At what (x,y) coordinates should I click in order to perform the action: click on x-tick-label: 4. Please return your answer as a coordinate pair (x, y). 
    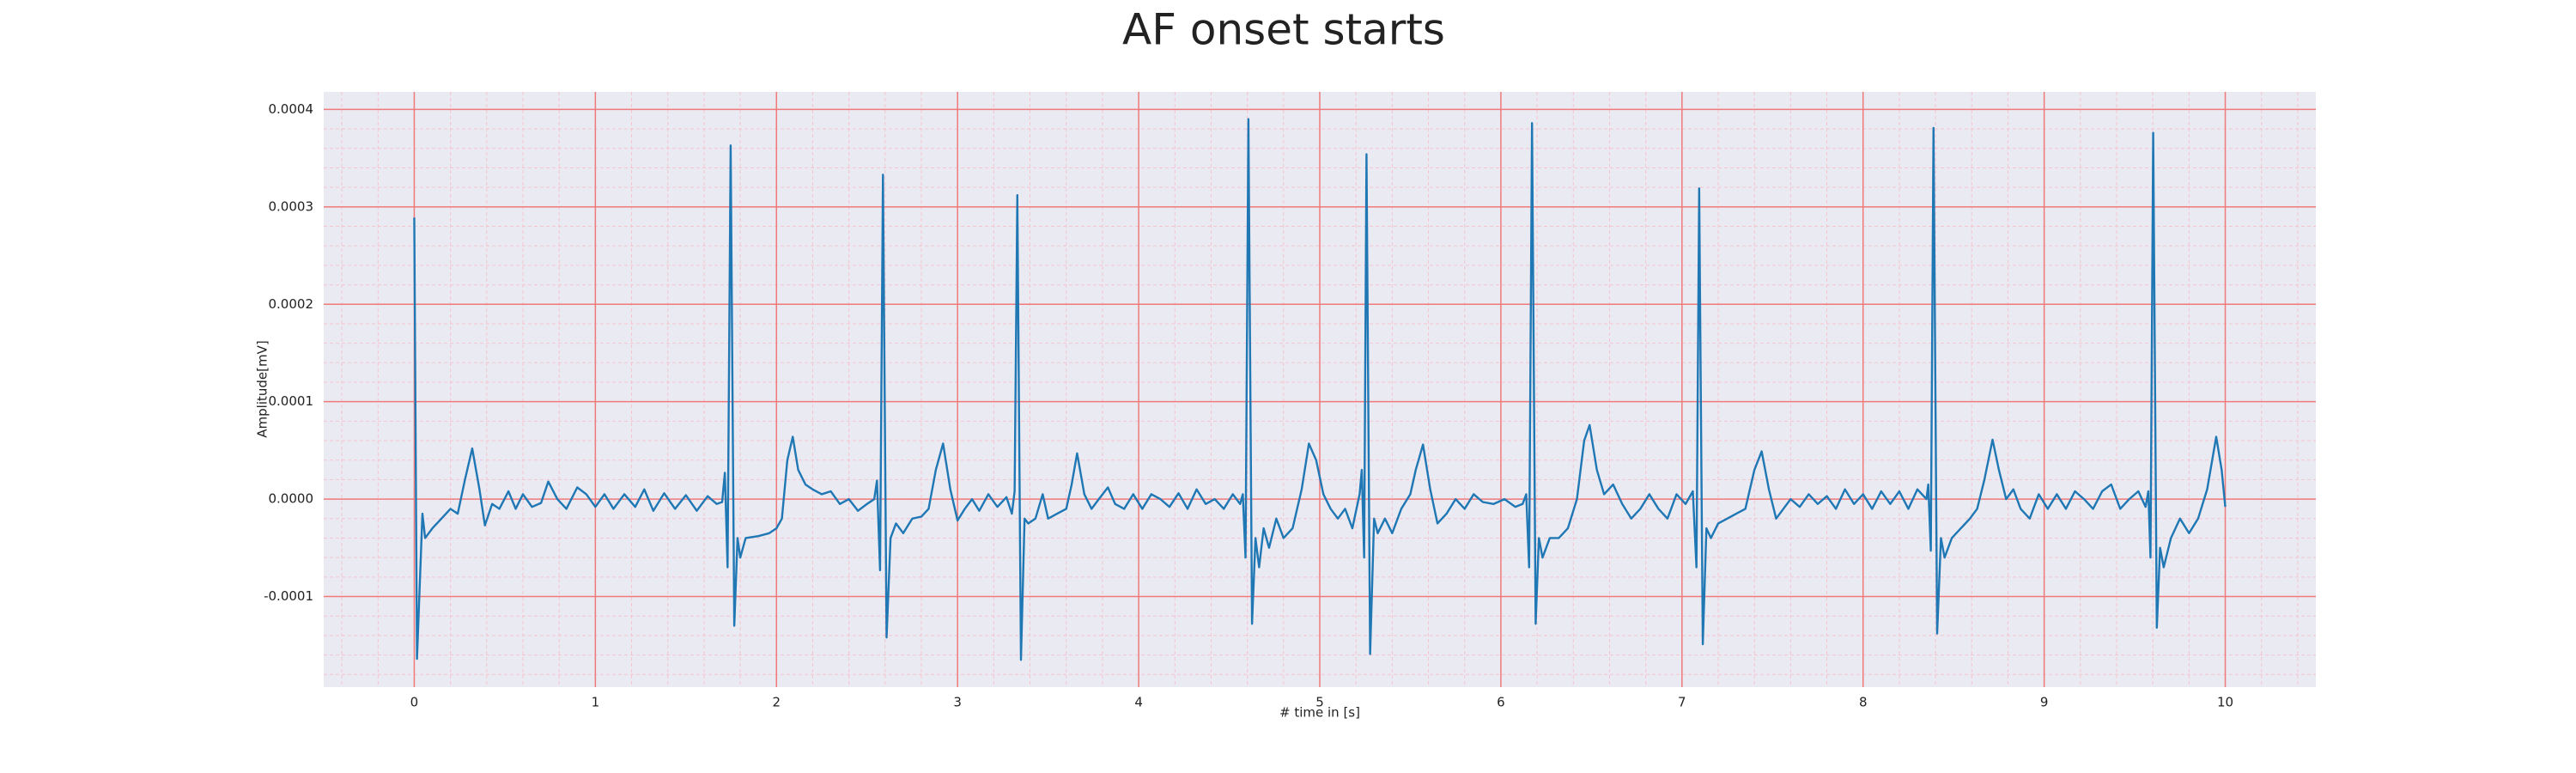
    Looking at the image, I should click on (1138, 702).